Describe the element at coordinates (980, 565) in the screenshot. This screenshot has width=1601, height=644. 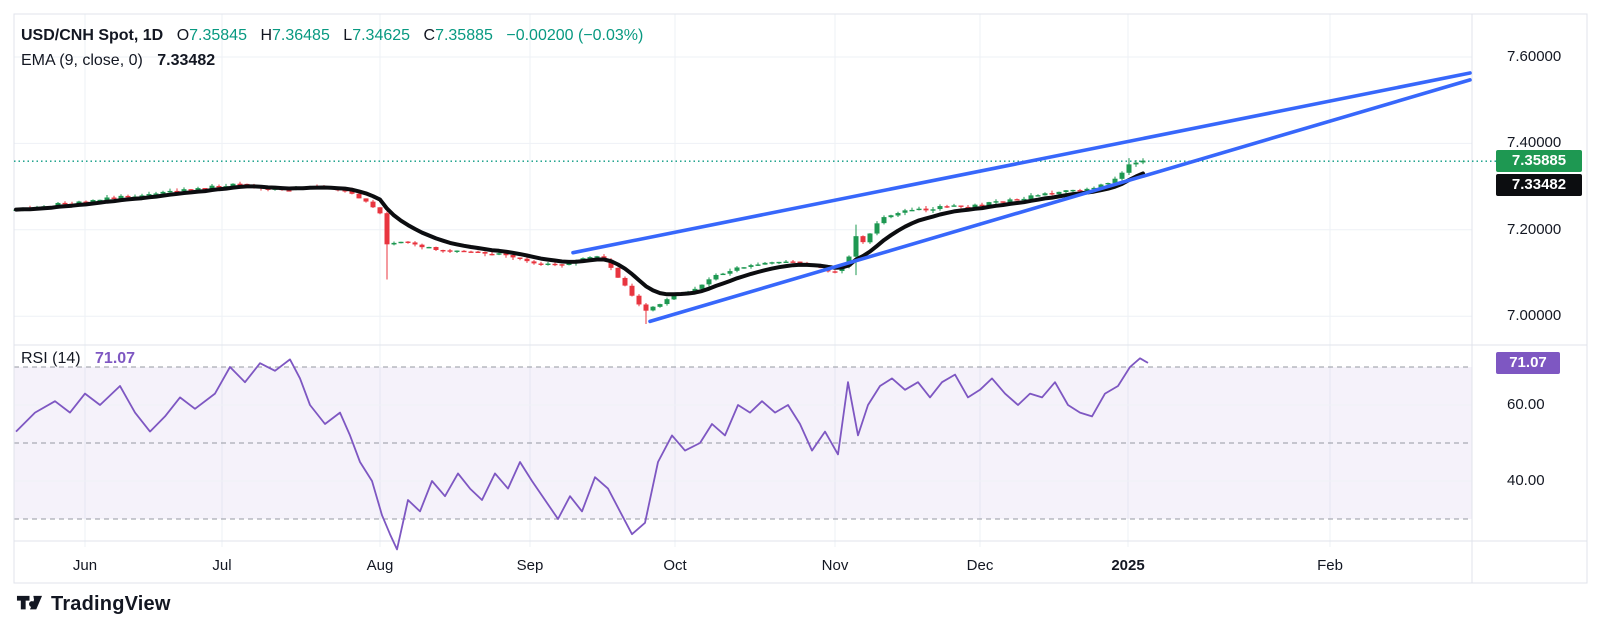
I see `time-axis-label: Dec` at that location.